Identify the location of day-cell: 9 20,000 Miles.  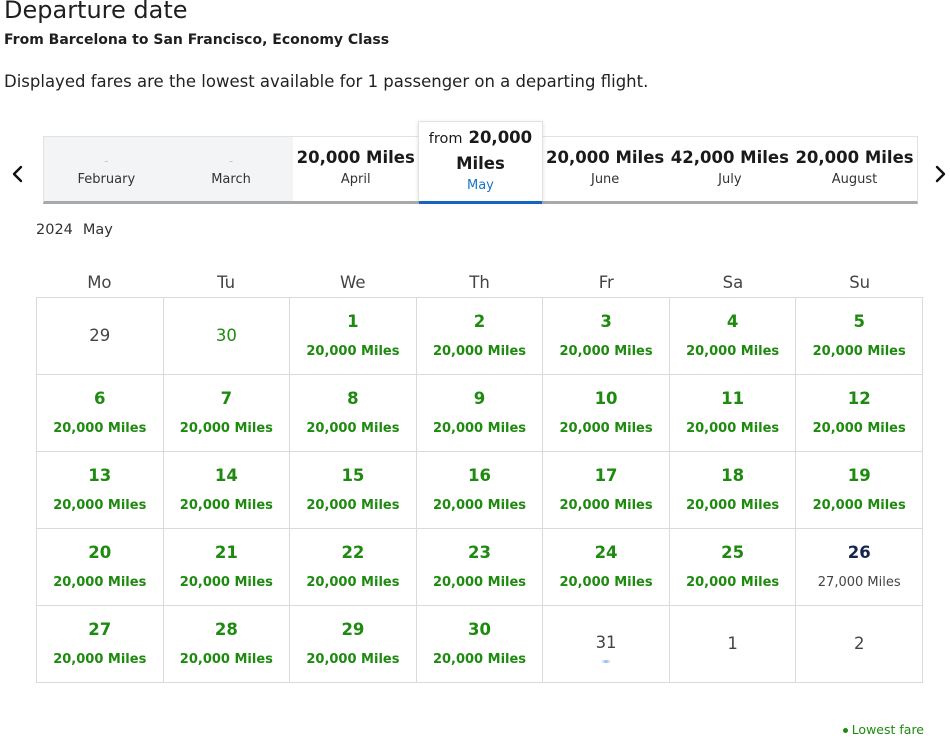
(480, 413).